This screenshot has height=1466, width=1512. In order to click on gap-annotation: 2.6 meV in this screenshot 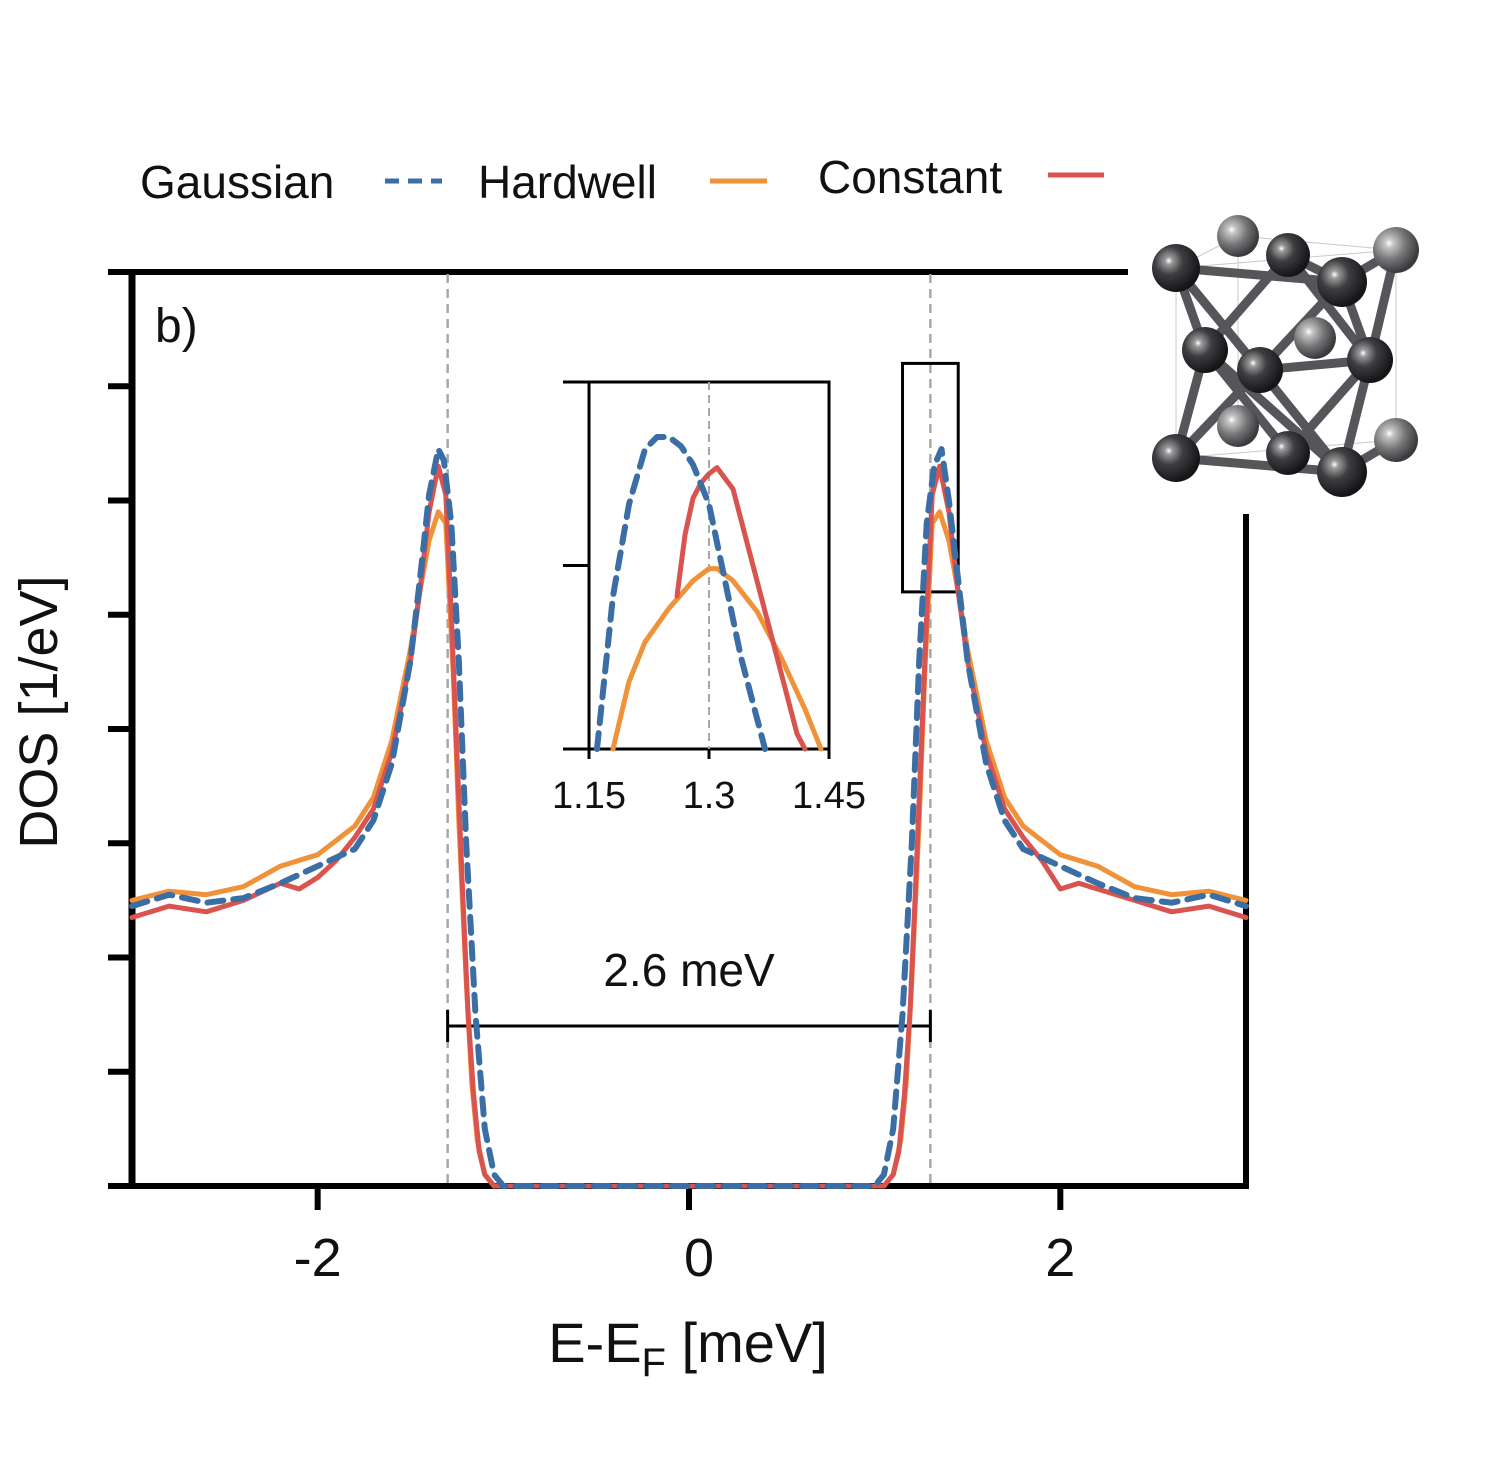, I will do `click(689, 993)`.